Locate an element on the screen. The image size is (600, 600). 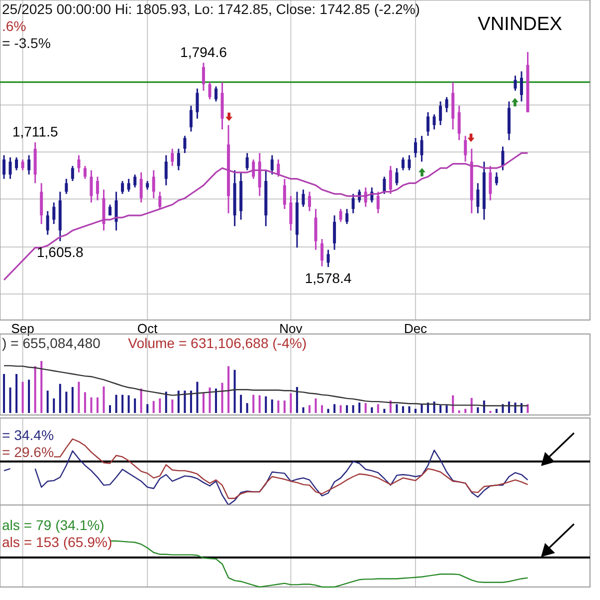
annotation: 1,578.4 is located at coordinates (328, 278).